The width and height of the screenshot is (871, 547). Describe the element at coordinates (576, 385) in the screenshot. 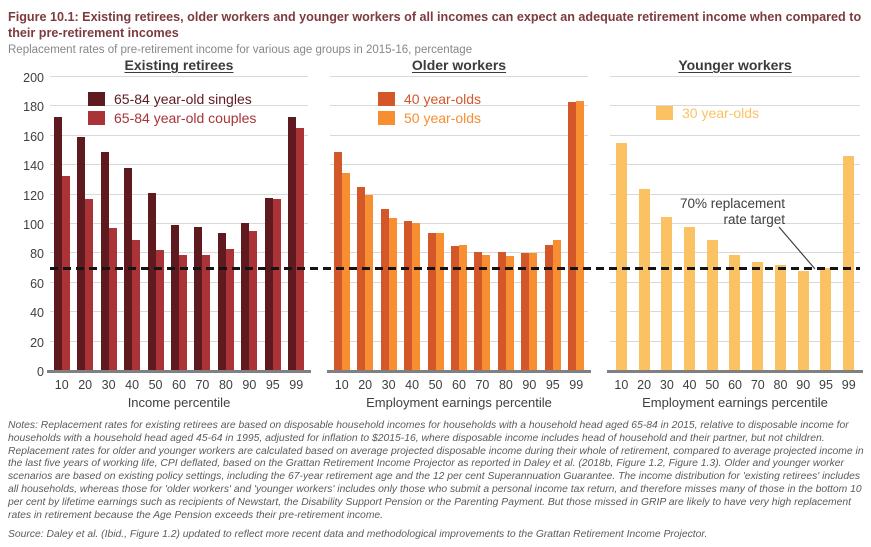

I see `x-tick-99: 99` at that location.